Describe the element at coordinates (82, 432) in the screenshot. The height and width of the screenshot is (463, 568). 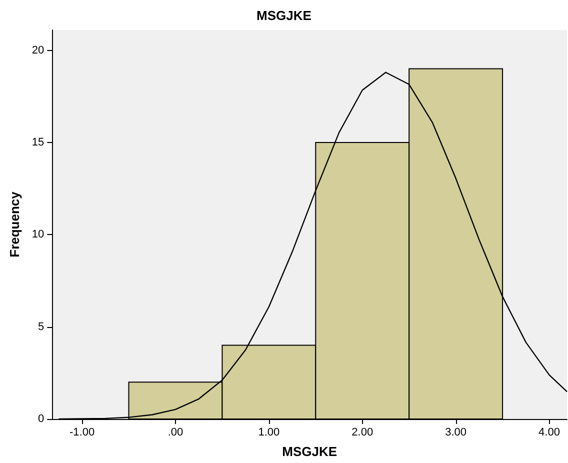
I see `x-tick-label: -1.00` at that location.